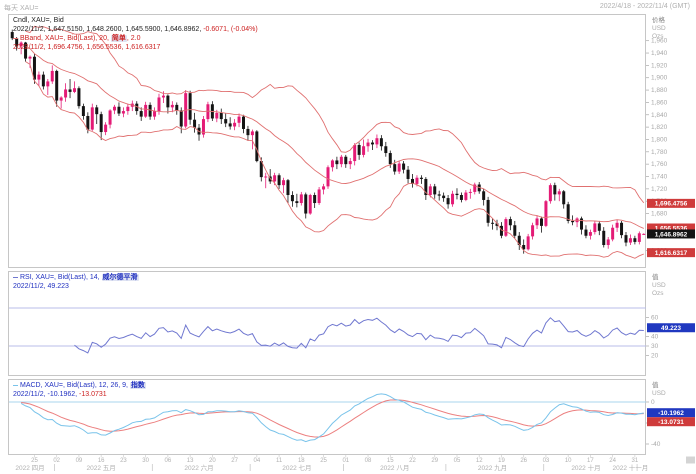 The height and width of the screenshot is (474, 696). What do you see at coordinates (659, 152) in the screenshot?
I see `svg-text: 1,780` at bounding box center [659, 152].